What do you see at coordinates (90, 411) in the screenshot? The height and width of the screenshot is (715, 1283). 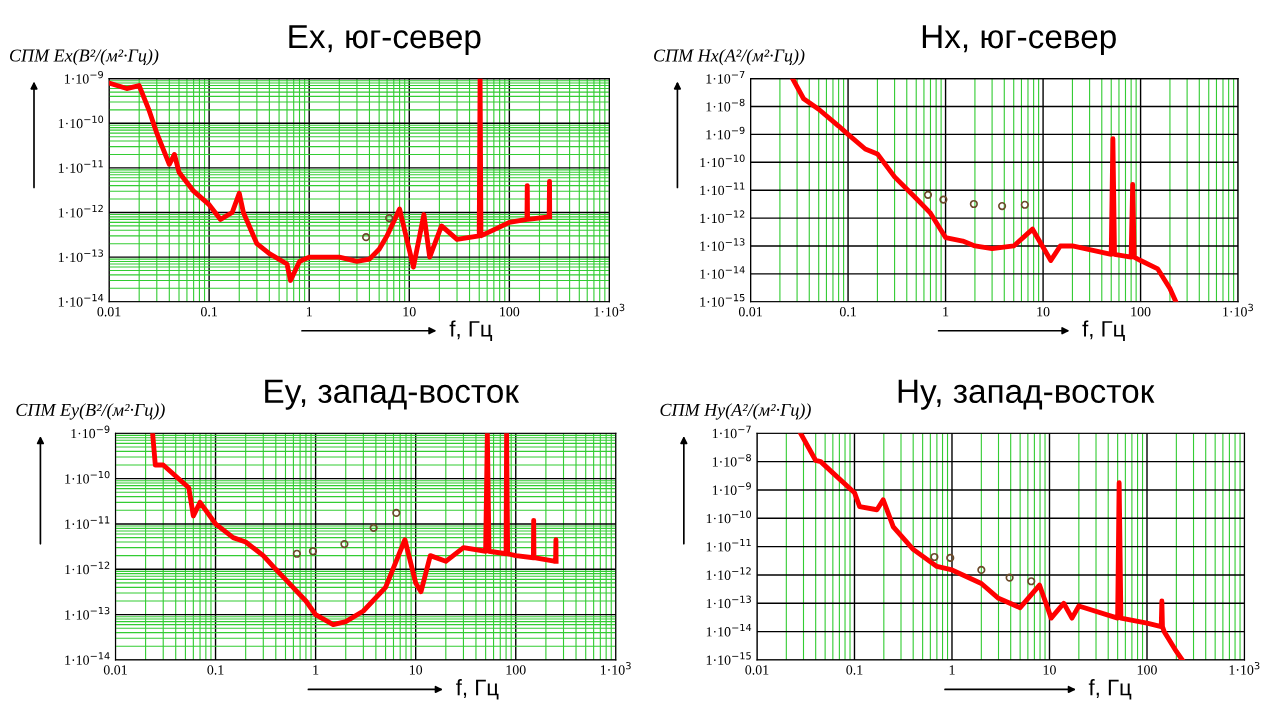 I see `y-axis-title: СПМ Ey(В²/(м²·Гц))` at bounding box center [90, 411].